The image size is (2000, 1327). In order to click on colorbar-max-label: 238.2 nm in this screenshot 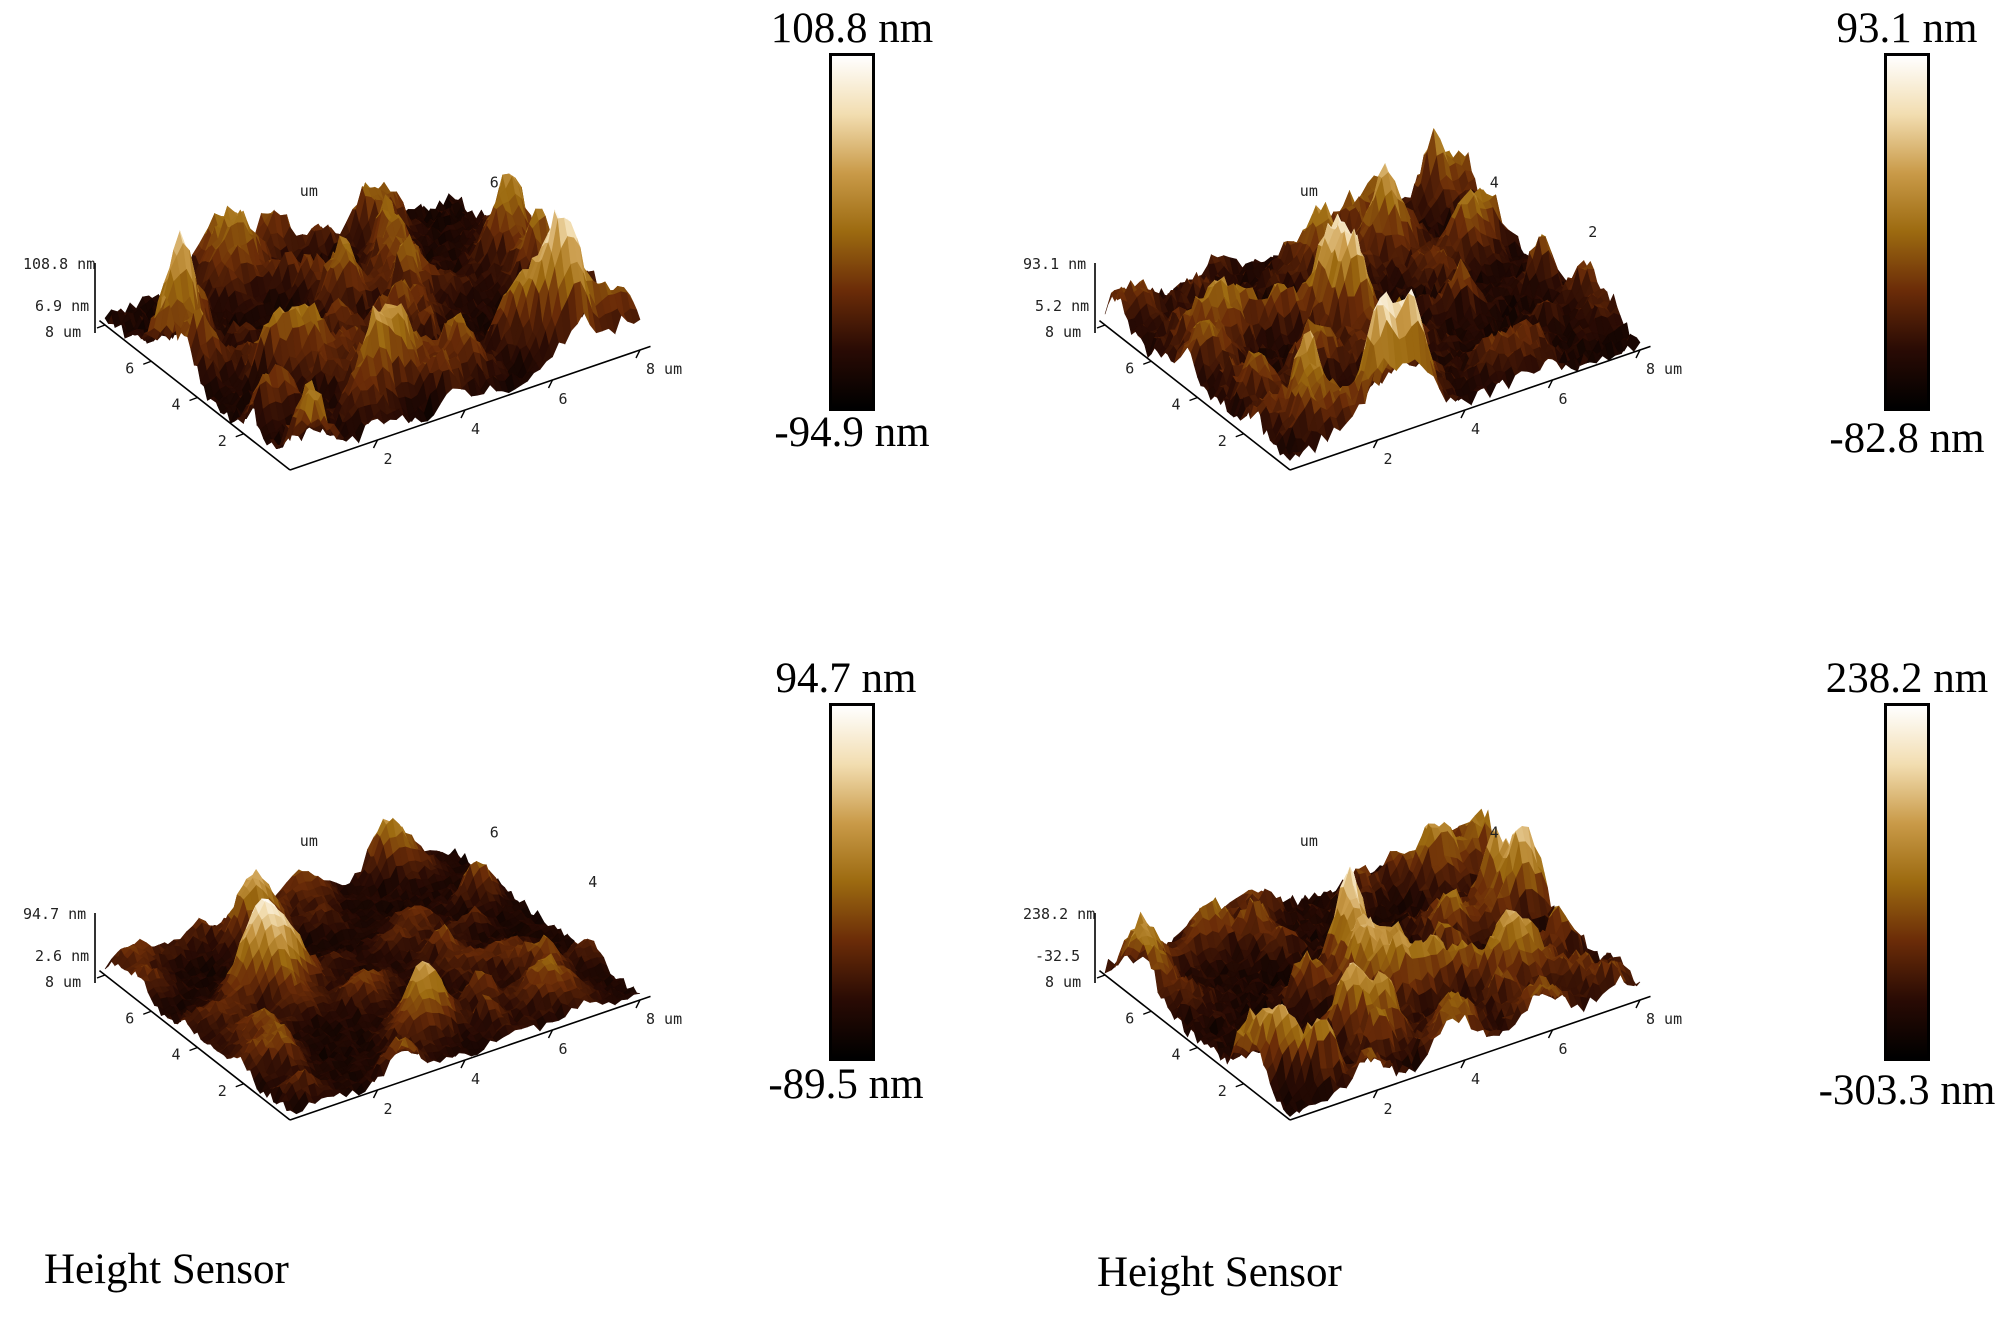, I will do `click(1907, 678)`.